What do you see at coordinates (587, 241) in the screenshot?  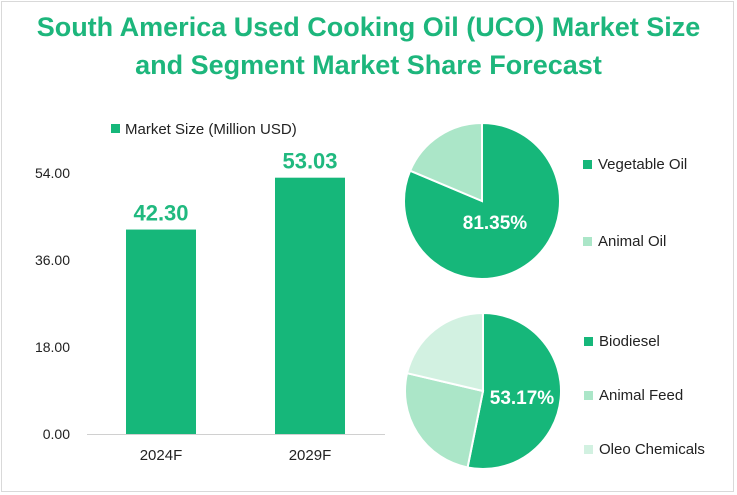 I see `pie1-legend-swatch-animal-oil` at bounding box center [587, 241].